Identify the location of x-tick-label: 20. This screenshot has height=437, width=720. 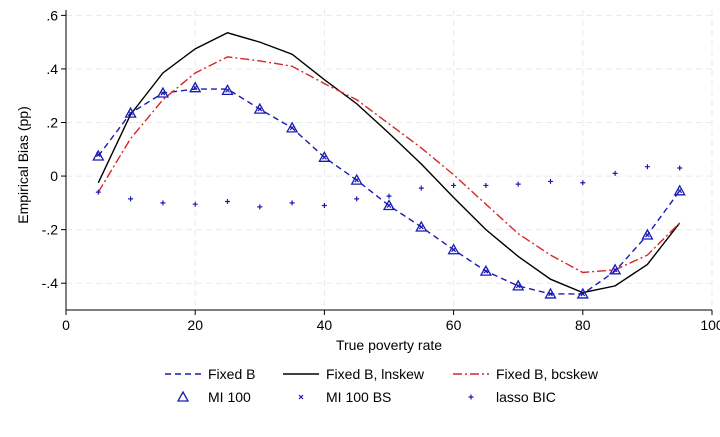
(195, 325).